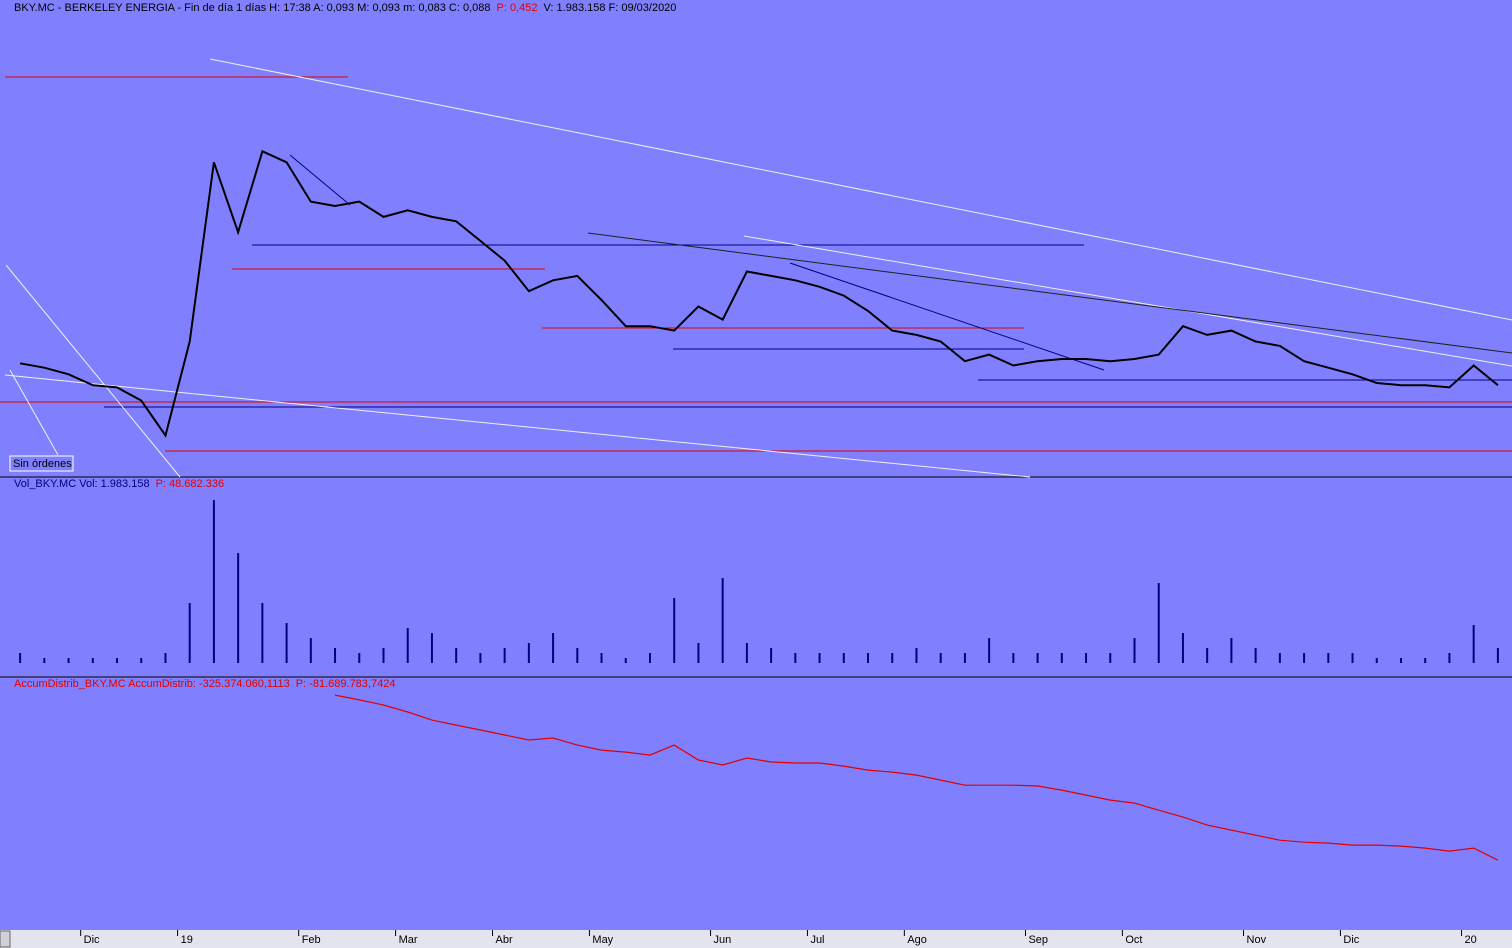 This screenshot has width=1512, height=948. I want to click on button, so click(41, 463).